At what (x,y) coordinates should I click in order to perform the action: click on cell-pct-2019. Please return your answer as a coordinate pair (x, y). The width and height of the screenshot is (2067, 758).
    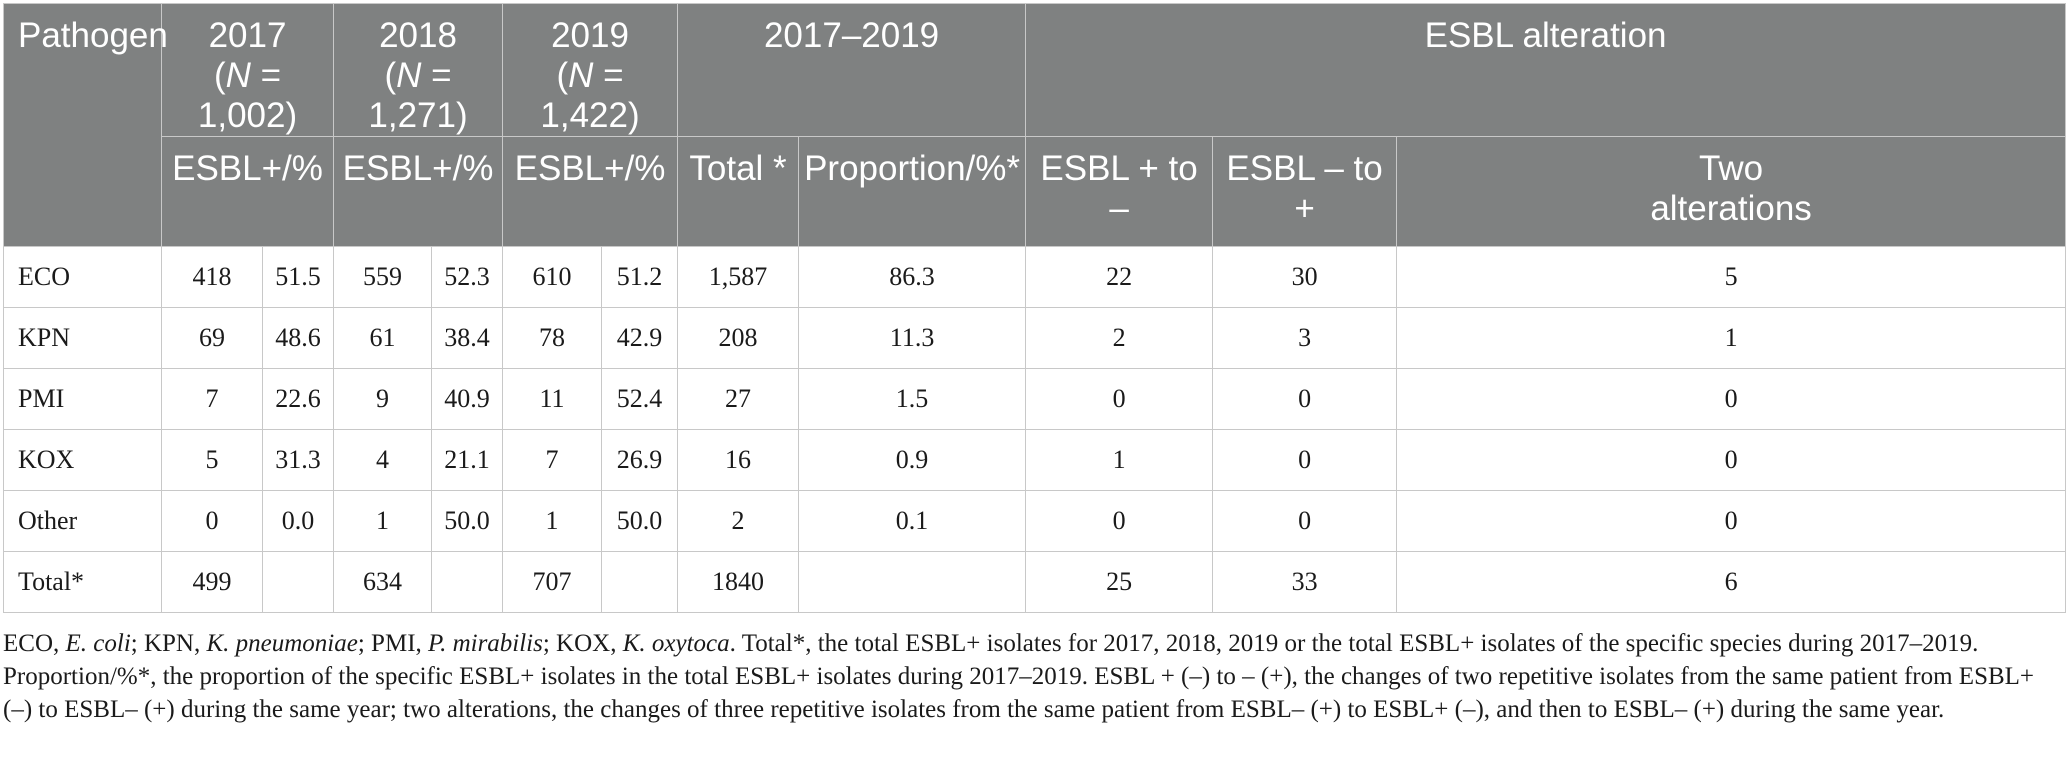
    Looking at the image, I should click on (640, 582).